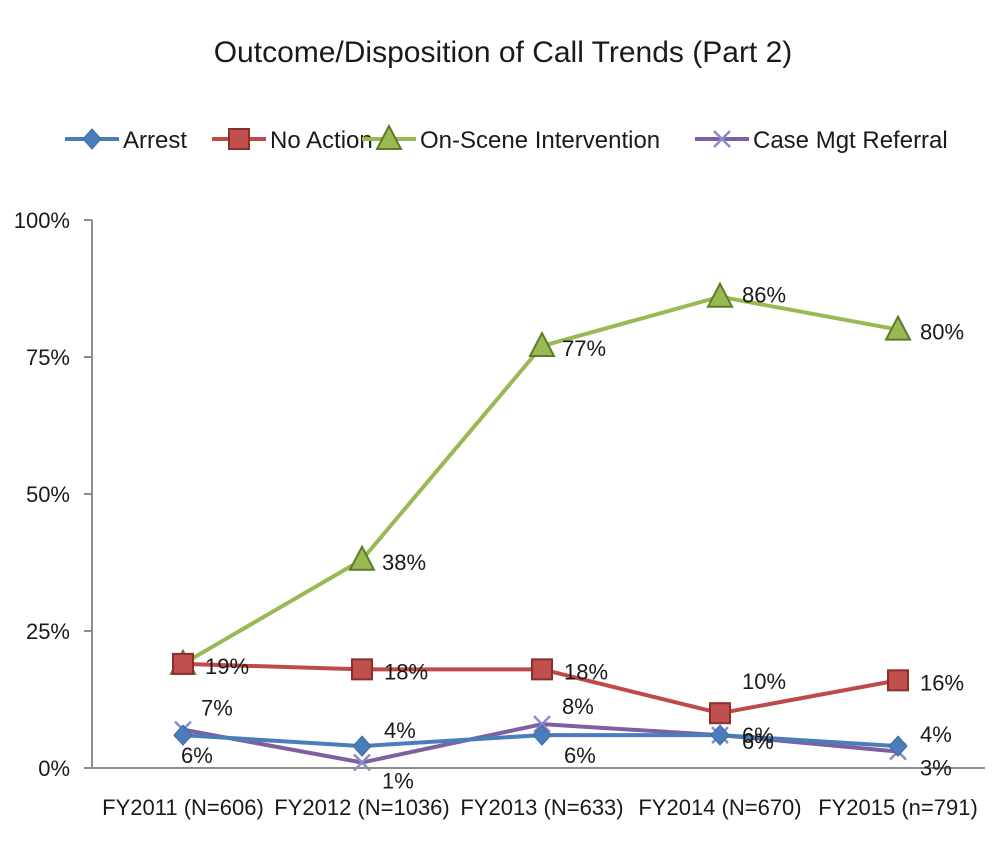 The height and width of the screenshot is (848, 1000). What do you see at coordinates (764, 681) in the screenshot?
I see `data-label-no-action: 10%` at bounding box center [764, 681].